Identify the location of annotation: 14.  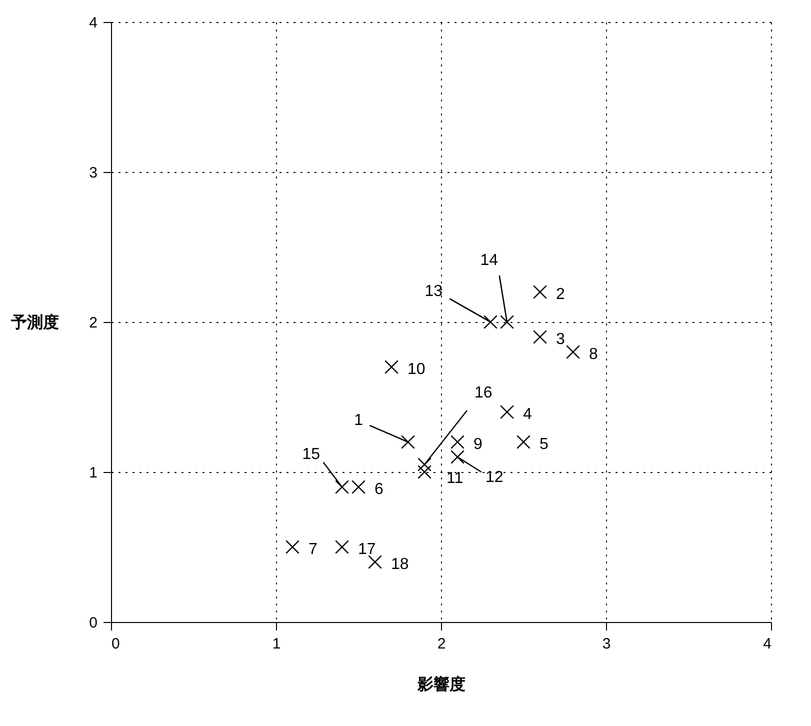
(489, 260).